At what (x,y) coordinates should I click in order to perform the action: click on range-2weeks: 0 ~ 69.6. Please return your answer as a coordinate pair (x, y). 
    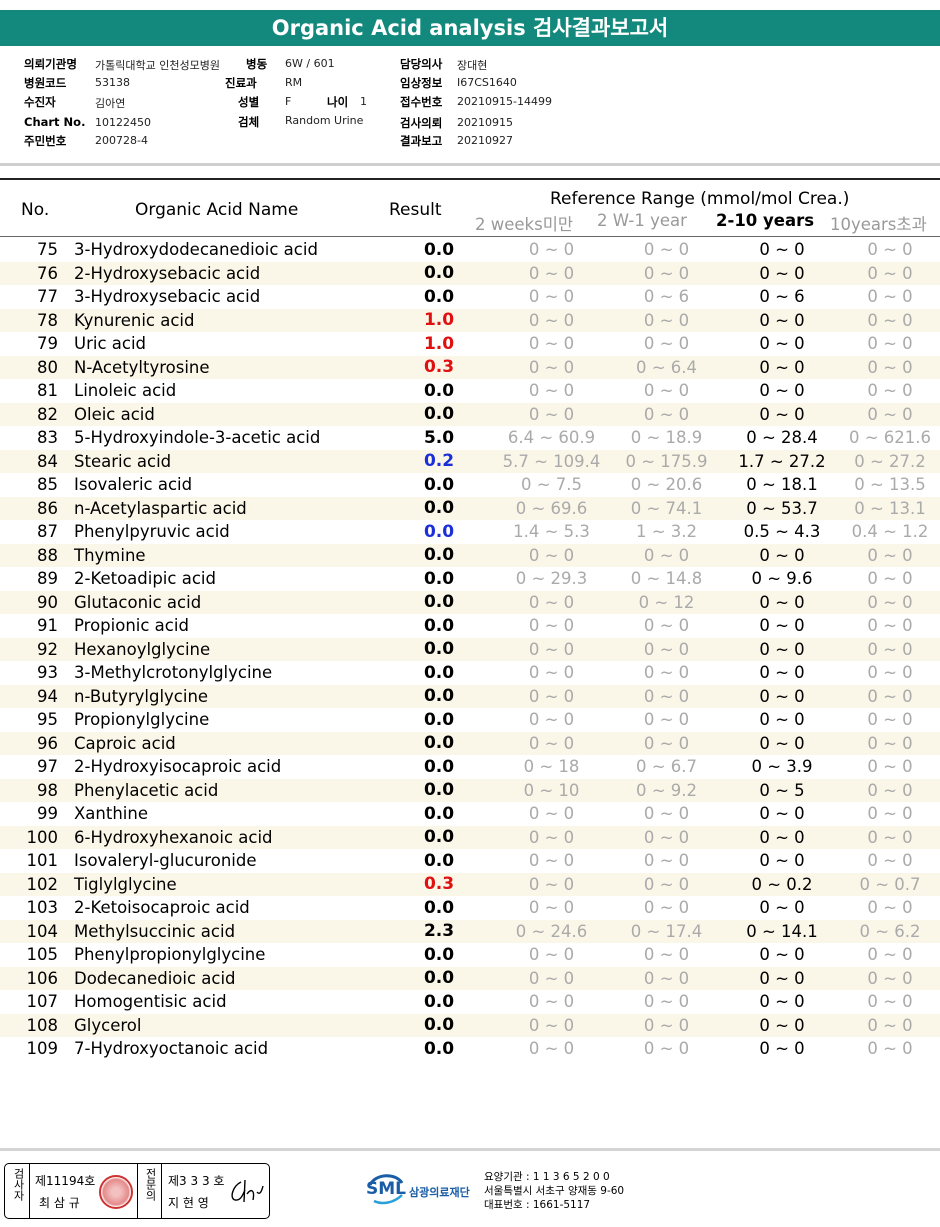
    Looking at the image, I should click on (551, 508).